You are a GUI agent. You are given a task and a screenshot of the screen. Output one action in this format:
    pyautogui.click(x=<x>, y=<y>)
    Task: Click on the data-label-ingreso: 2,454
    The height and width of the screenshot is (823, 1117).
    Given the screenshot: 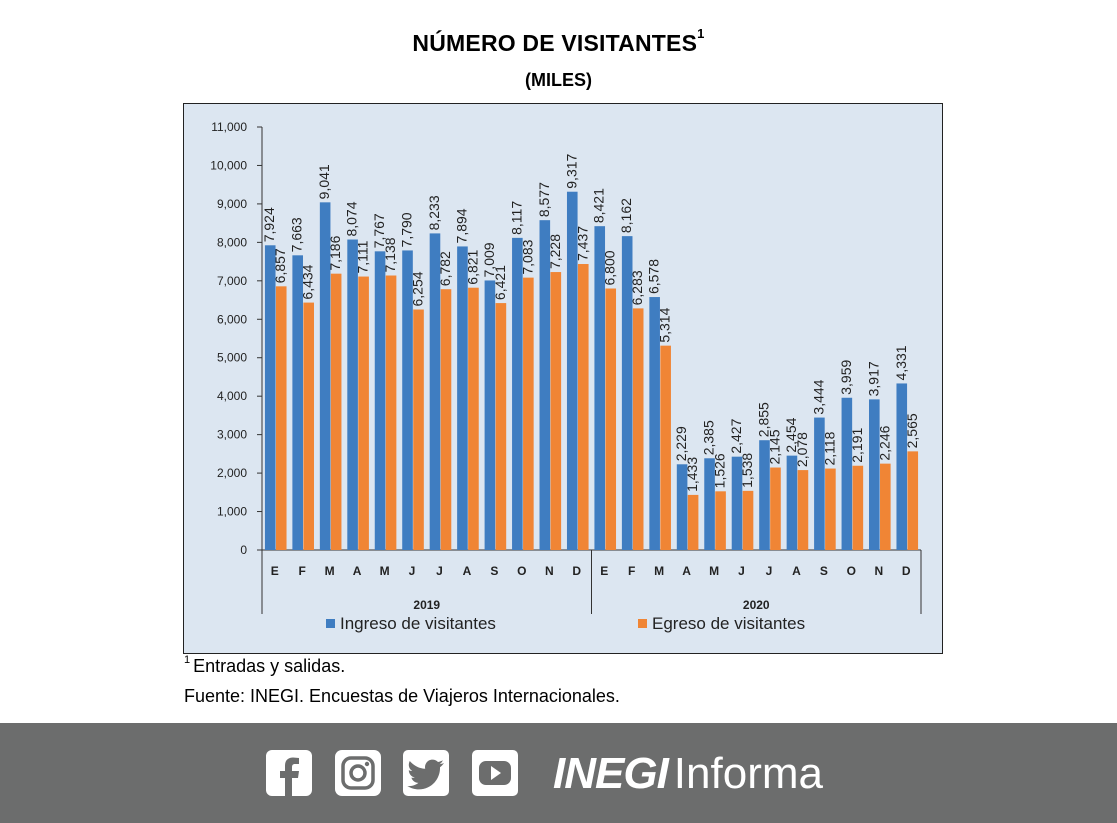 What is the action you would take?
    pyautogui.click(x=791, y=434)
    